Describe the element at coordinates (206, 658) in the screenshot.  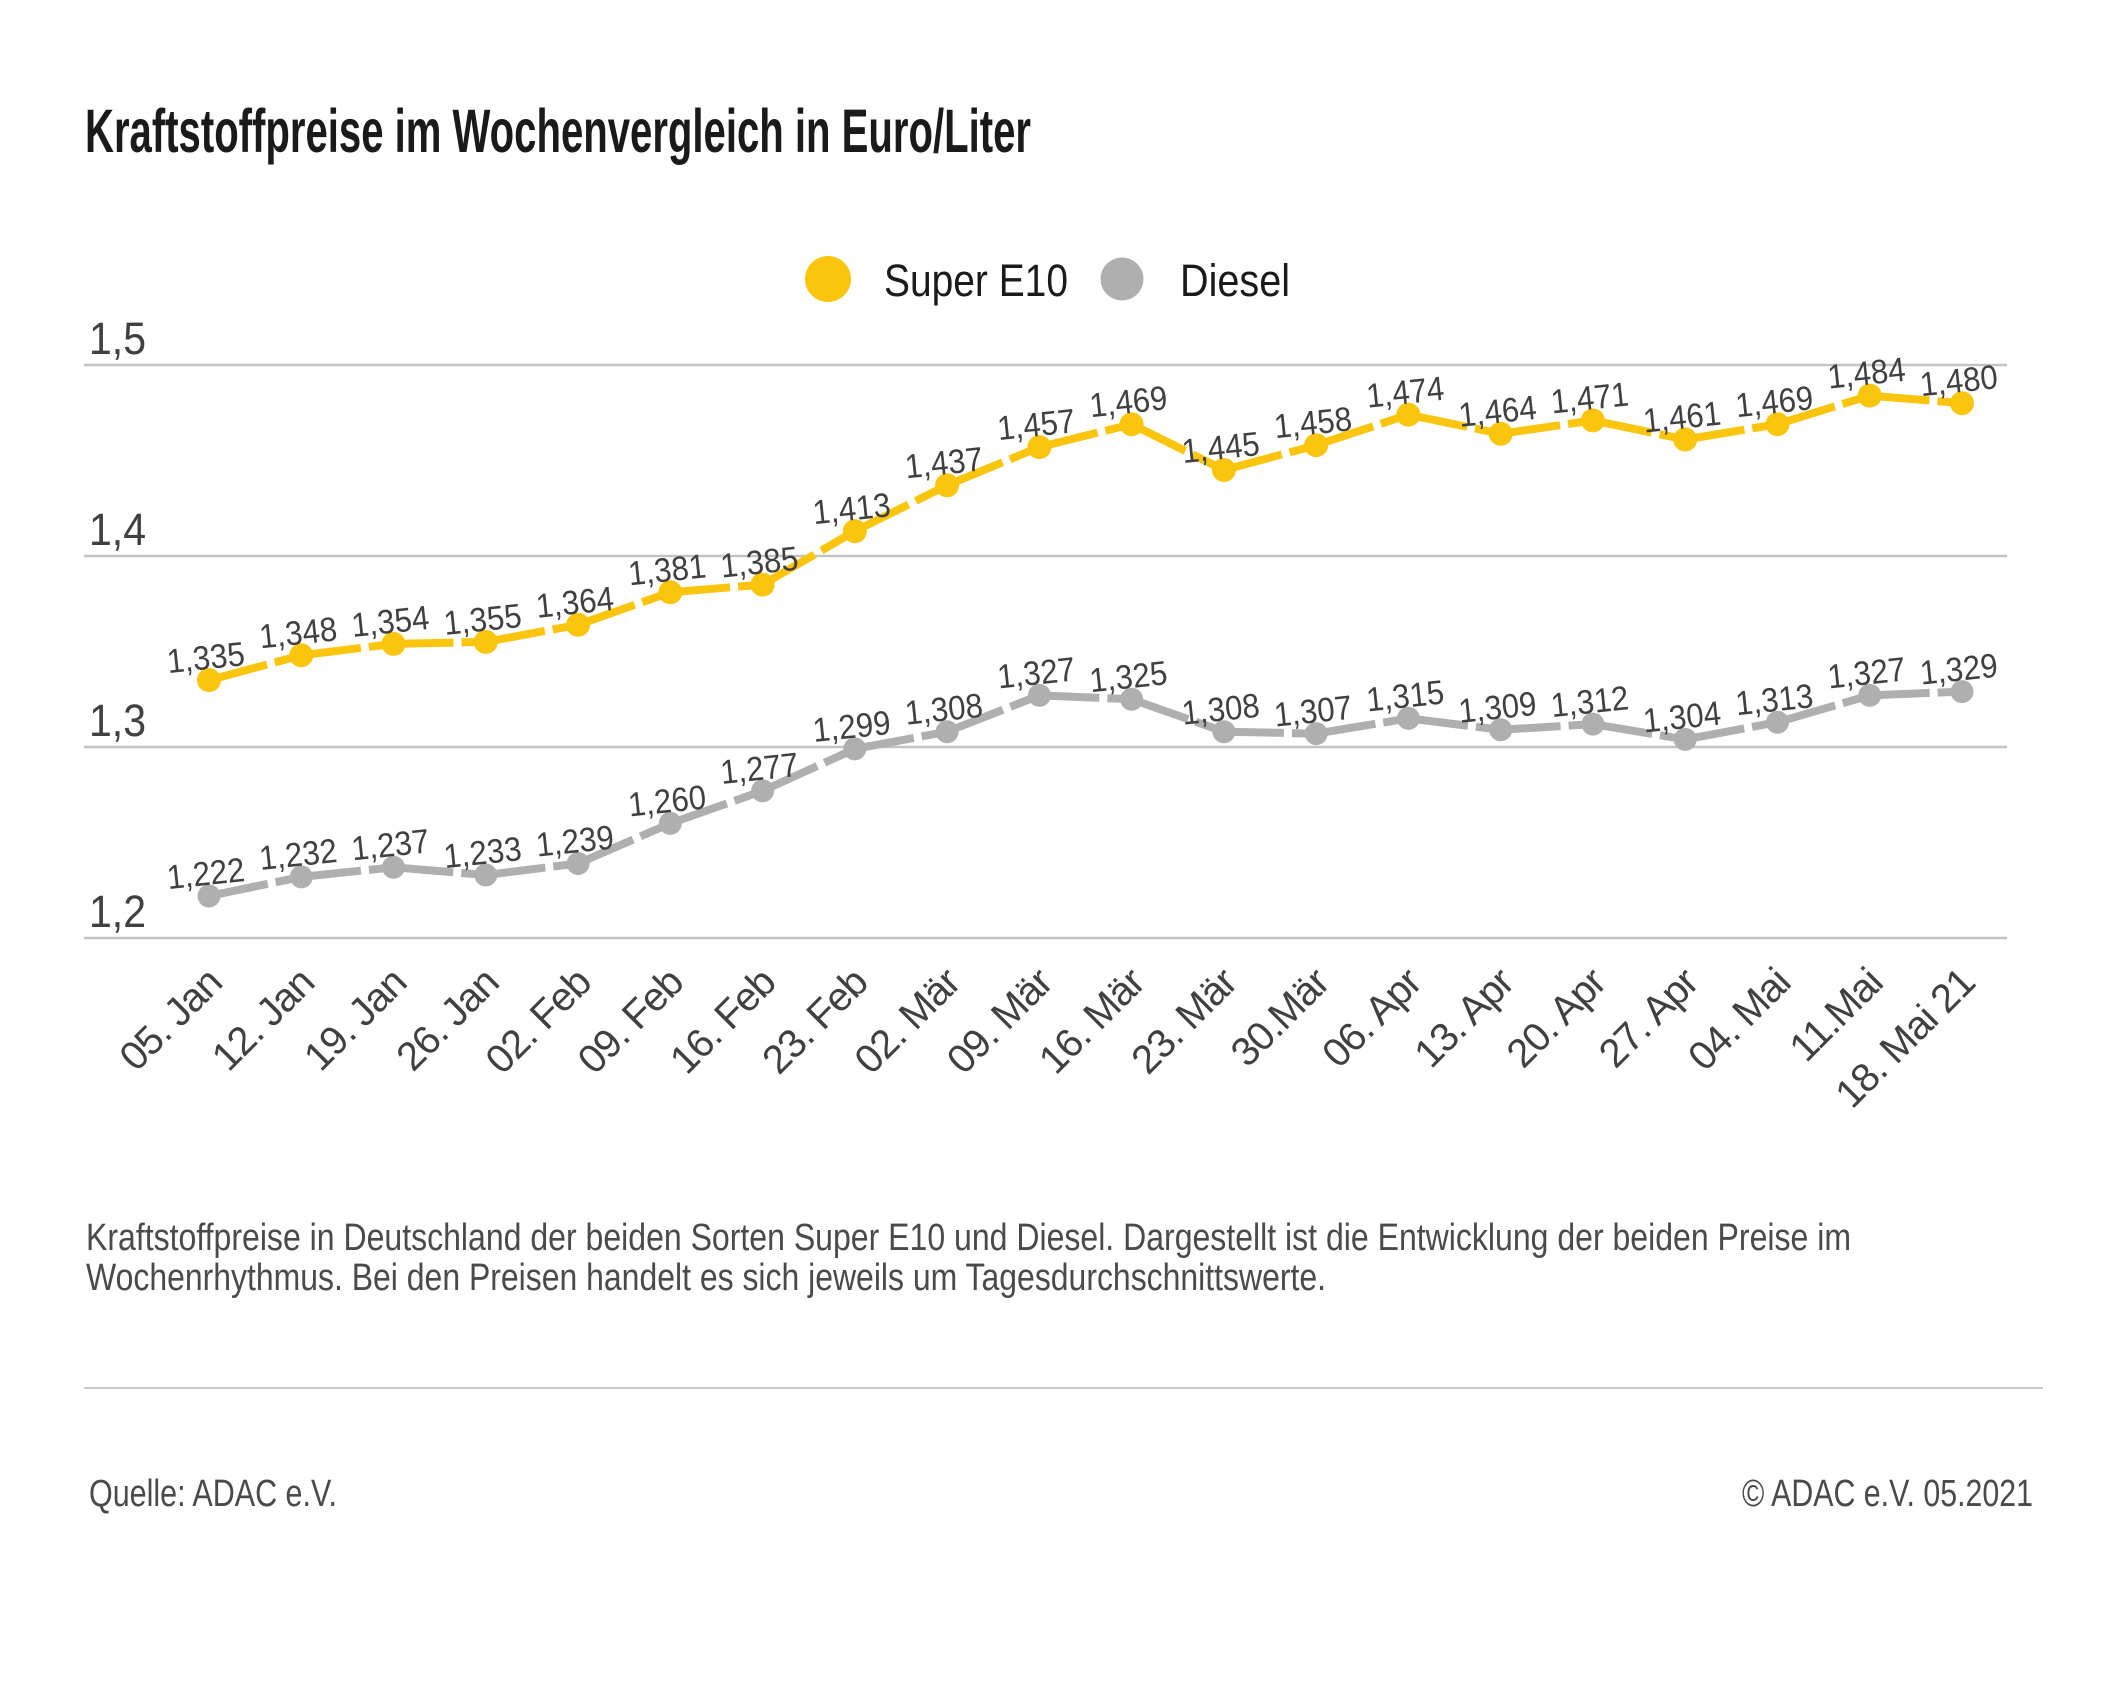
I see `svg-text: 1,335` at that location.